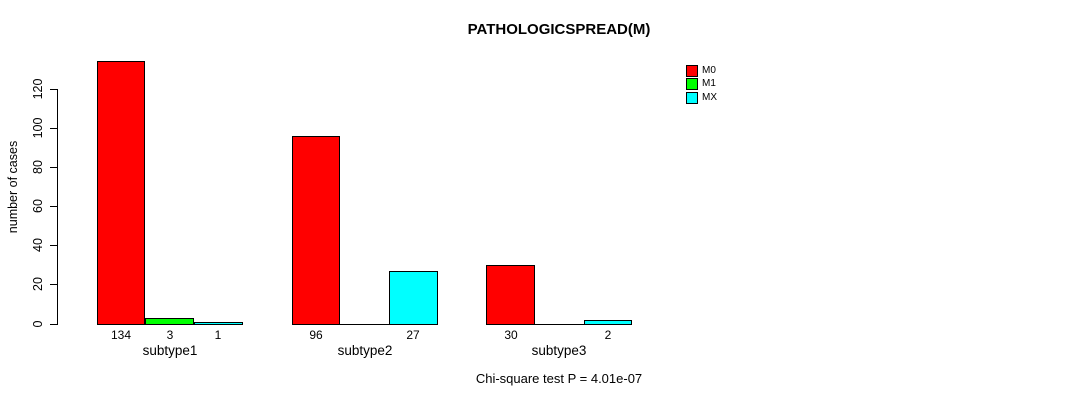 The image size is (1090, 400). Describe the element at coordinates (121, 193) in the screenshot. I see `bar-m0-subtype1` at that location.